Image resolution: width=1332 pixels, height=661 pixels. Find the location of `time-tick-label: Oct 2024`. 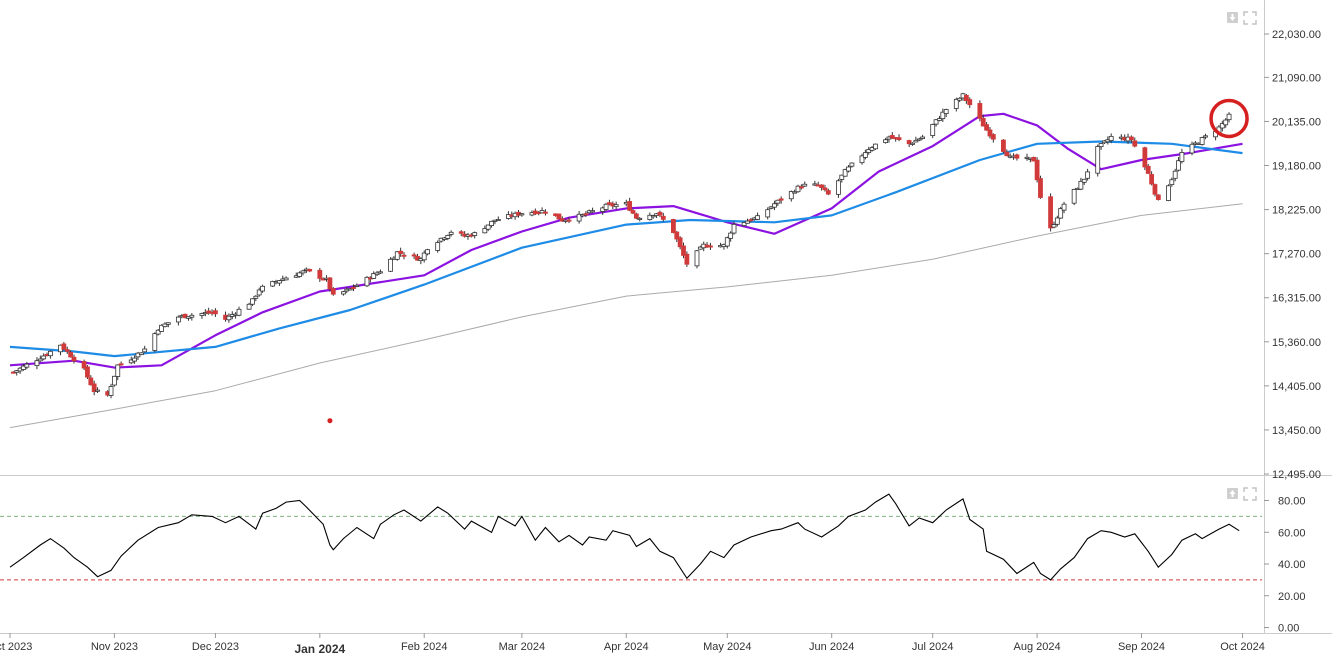

time-tick-label: Oct 2024 is located at coordinates (1242, 647).